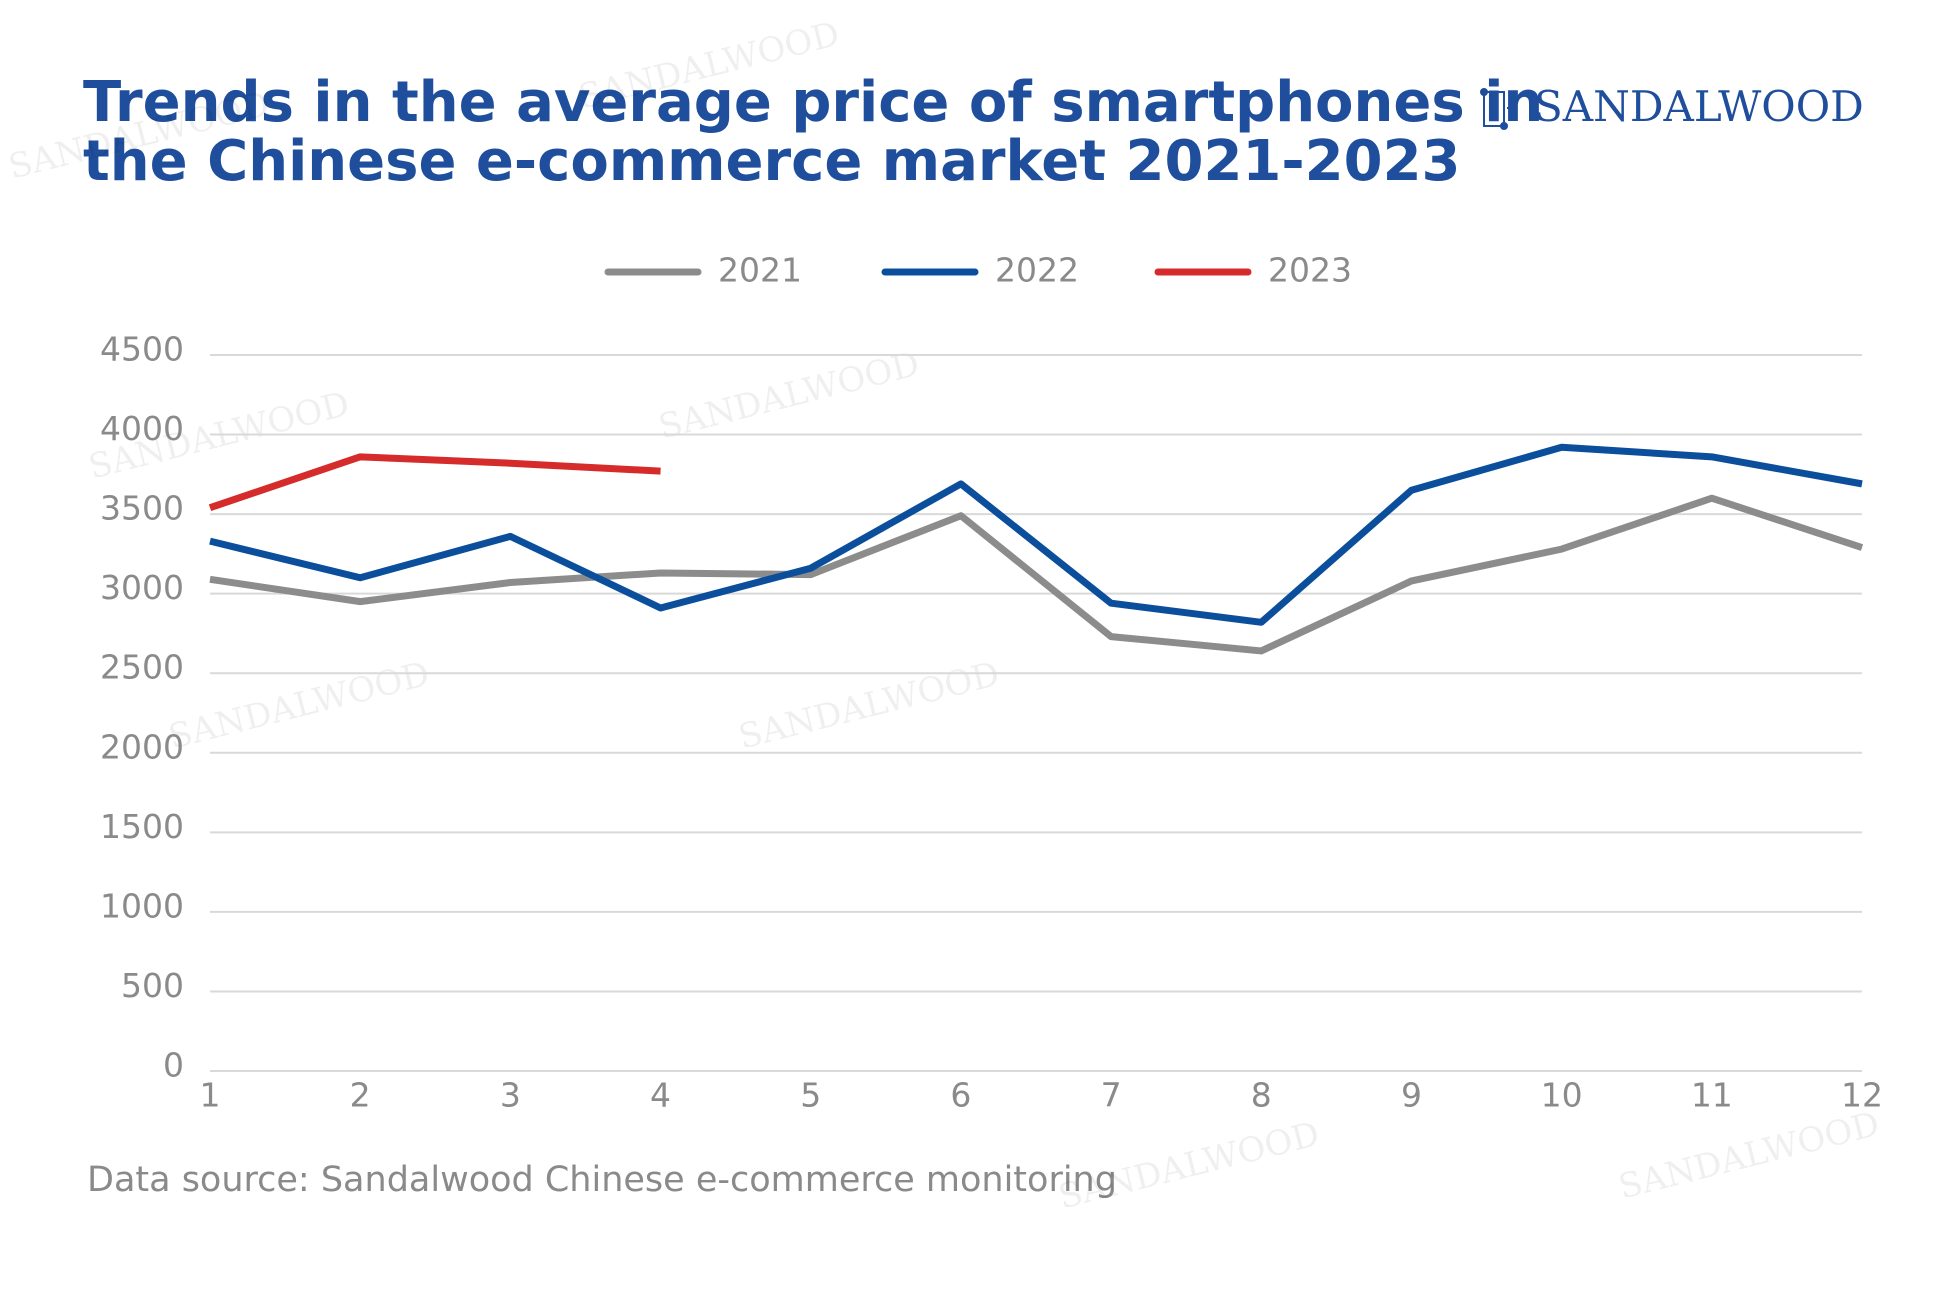 The width and height of the screenshot is (1942, 1290). Describe the element at coordinates (142, 587) in the screenshot. I see `y-tick-label: 3000` at that location.